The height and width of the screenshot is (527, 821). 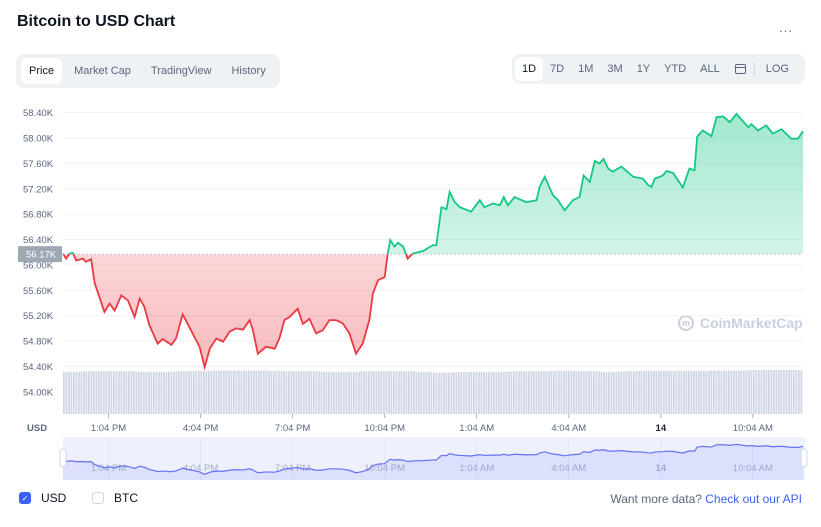 I want to click on range-1y: 1Y, so click(x=643, y=69).